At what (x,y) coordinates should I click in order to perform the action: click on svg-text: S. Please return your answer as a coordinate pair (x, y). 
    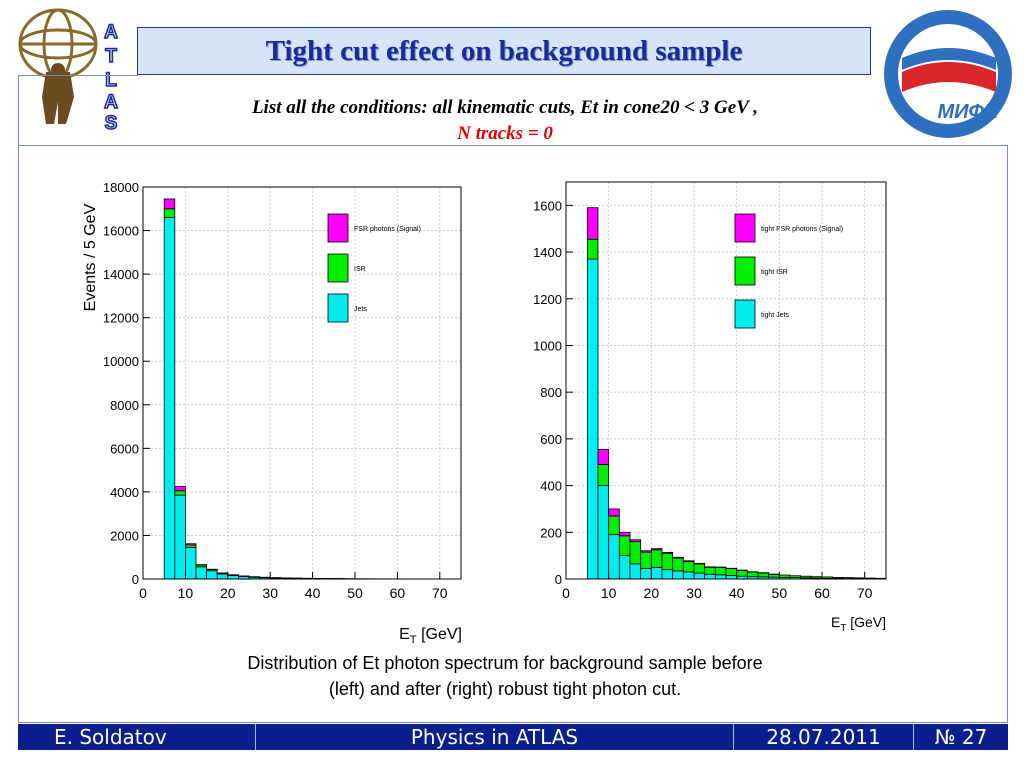
    Looking at the image, I should click on (111, 121).